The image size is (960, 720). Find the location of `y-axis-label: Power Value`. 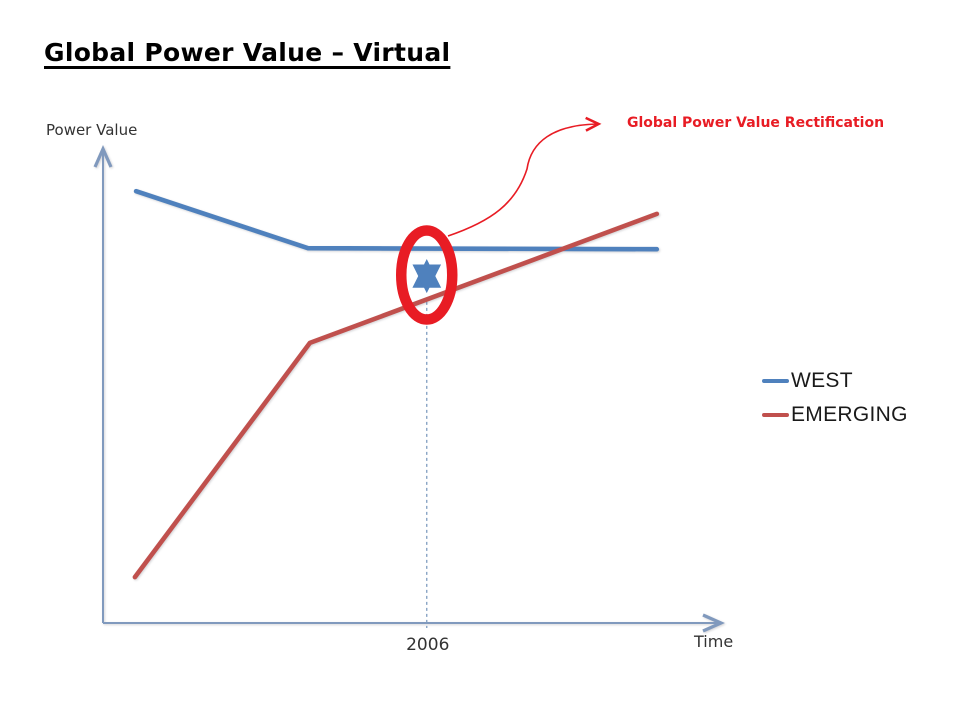

y-axis-label: Power Value is located at coordinates (92, 130).